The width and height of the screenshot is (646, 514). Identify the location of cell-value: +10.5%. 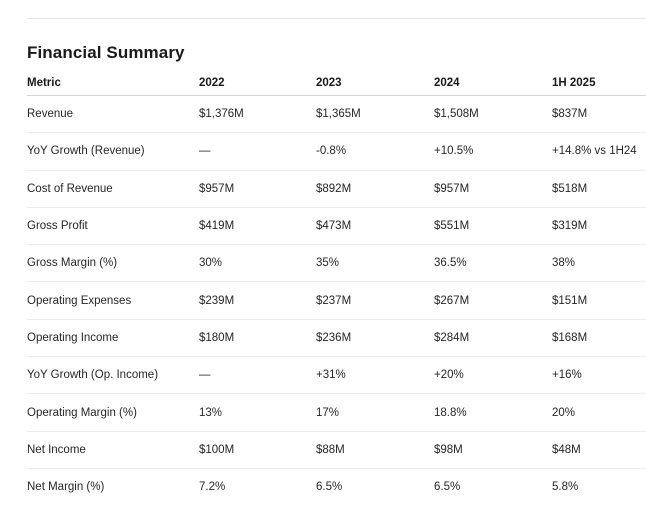
(493, 151).